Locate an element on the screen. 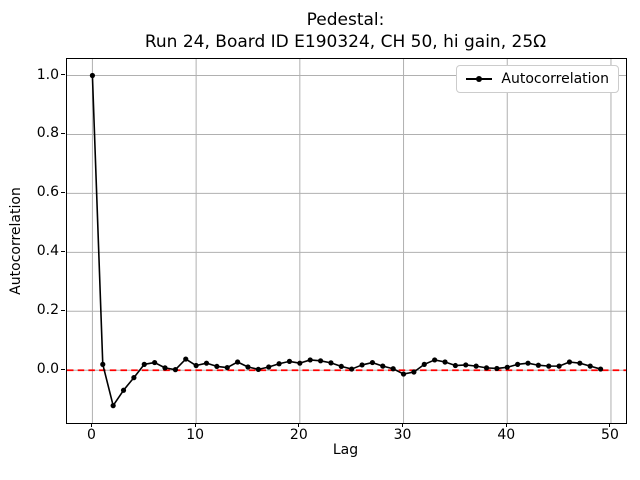 This screenshot has width=640, height=480. x-axis-label: Lag is located at coordinates (345, 450).